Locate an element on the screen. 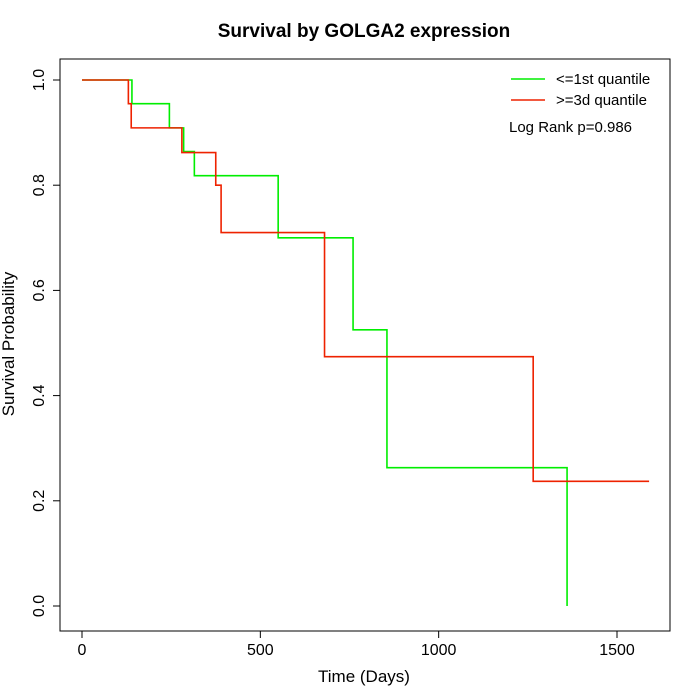  x-tick-label: 1500 is located at coordinates (617, 650).